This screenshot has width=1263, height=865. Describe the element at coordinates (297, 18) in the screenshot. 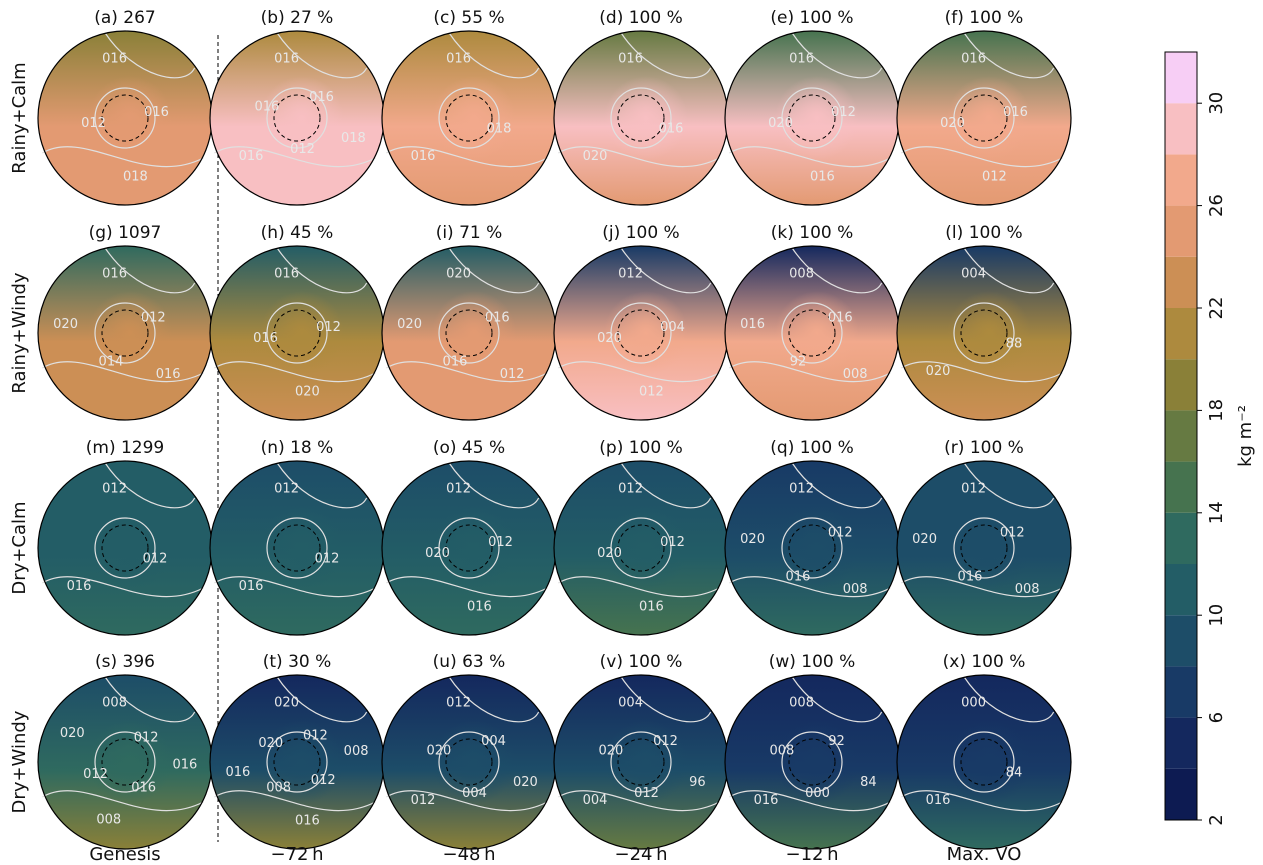

I see `panel-title: (b) 27 %` at that location.